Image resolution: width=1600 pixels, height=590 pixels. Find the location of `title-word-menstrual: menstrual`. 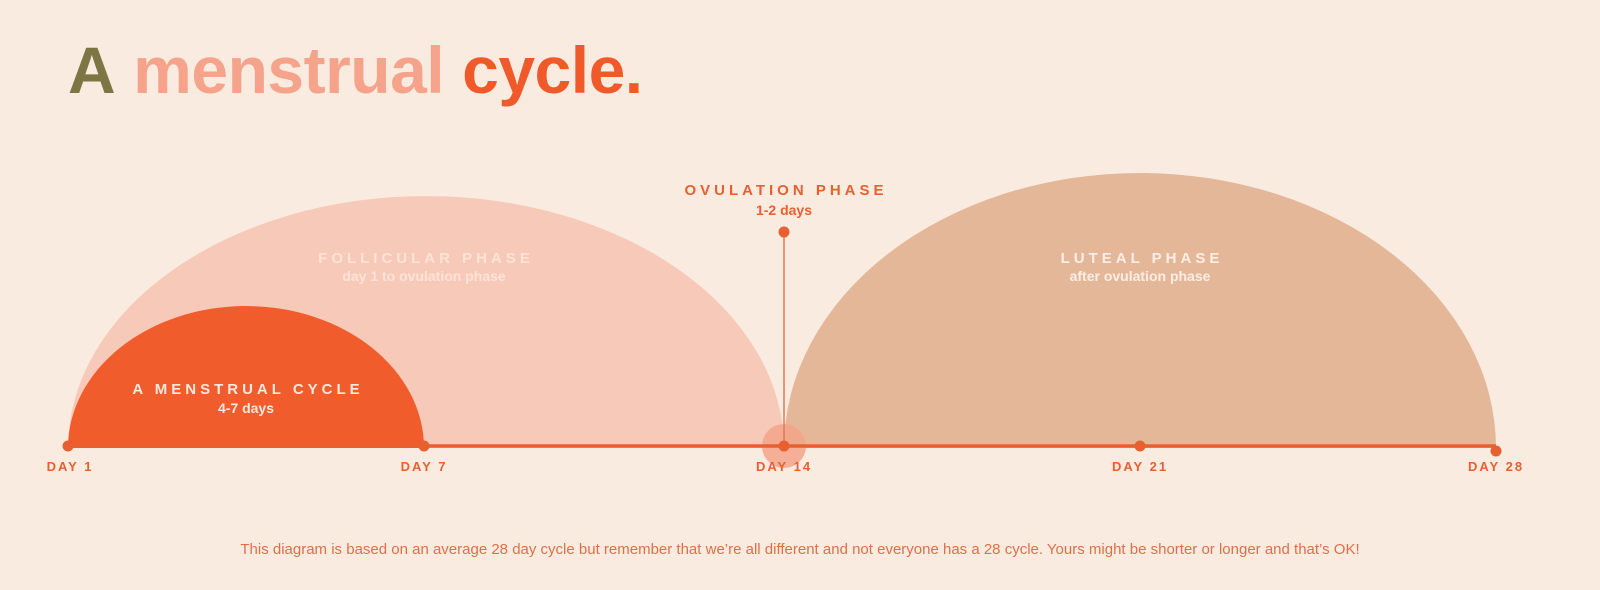

title-word-menstrual: menstrual is located at coordinates (289, 70).